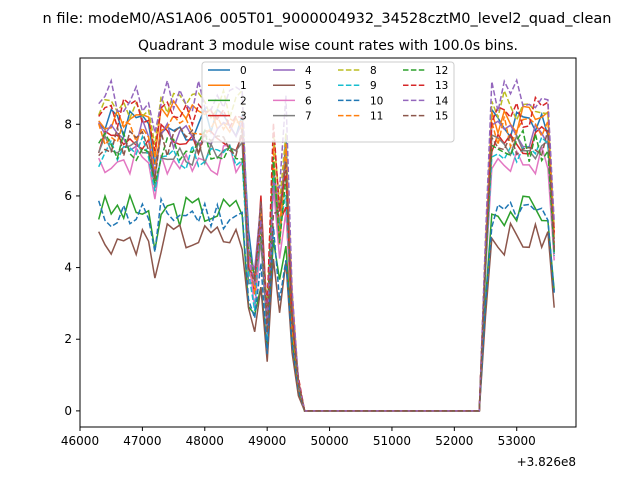 The image size is (640, 480). Describe the element at coordinates (68, 339) in the screenshot. I see `y-tick-label: 2` at that location.